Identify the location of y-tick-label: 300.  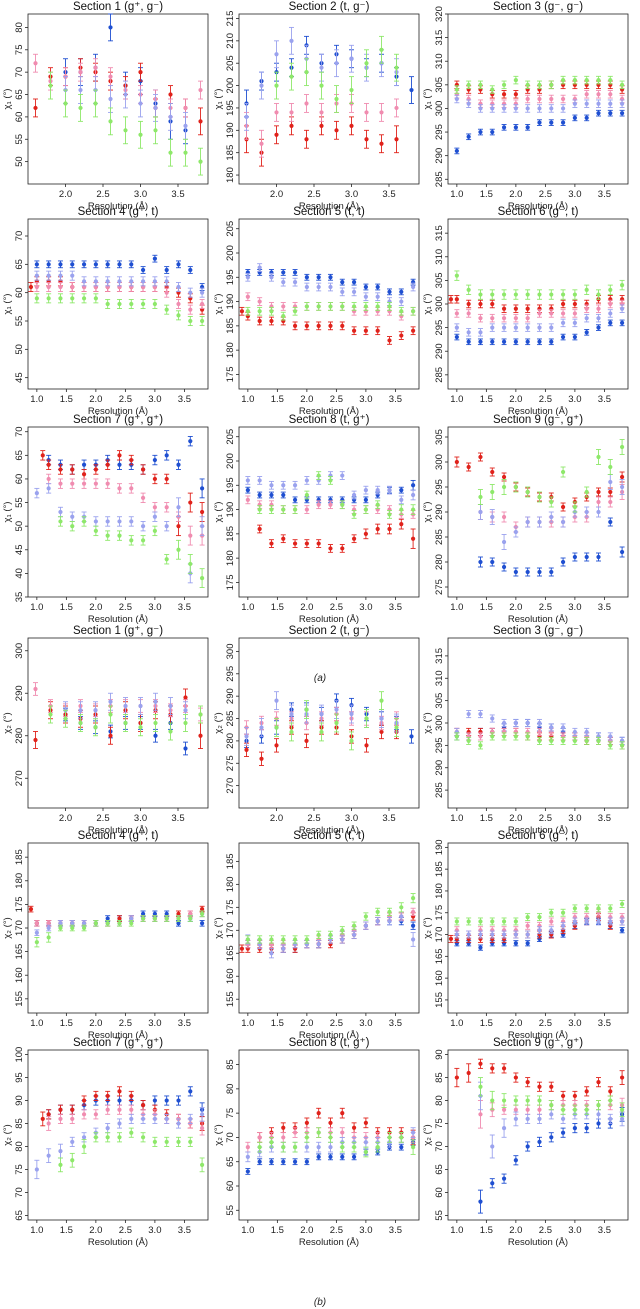
(19, 651).